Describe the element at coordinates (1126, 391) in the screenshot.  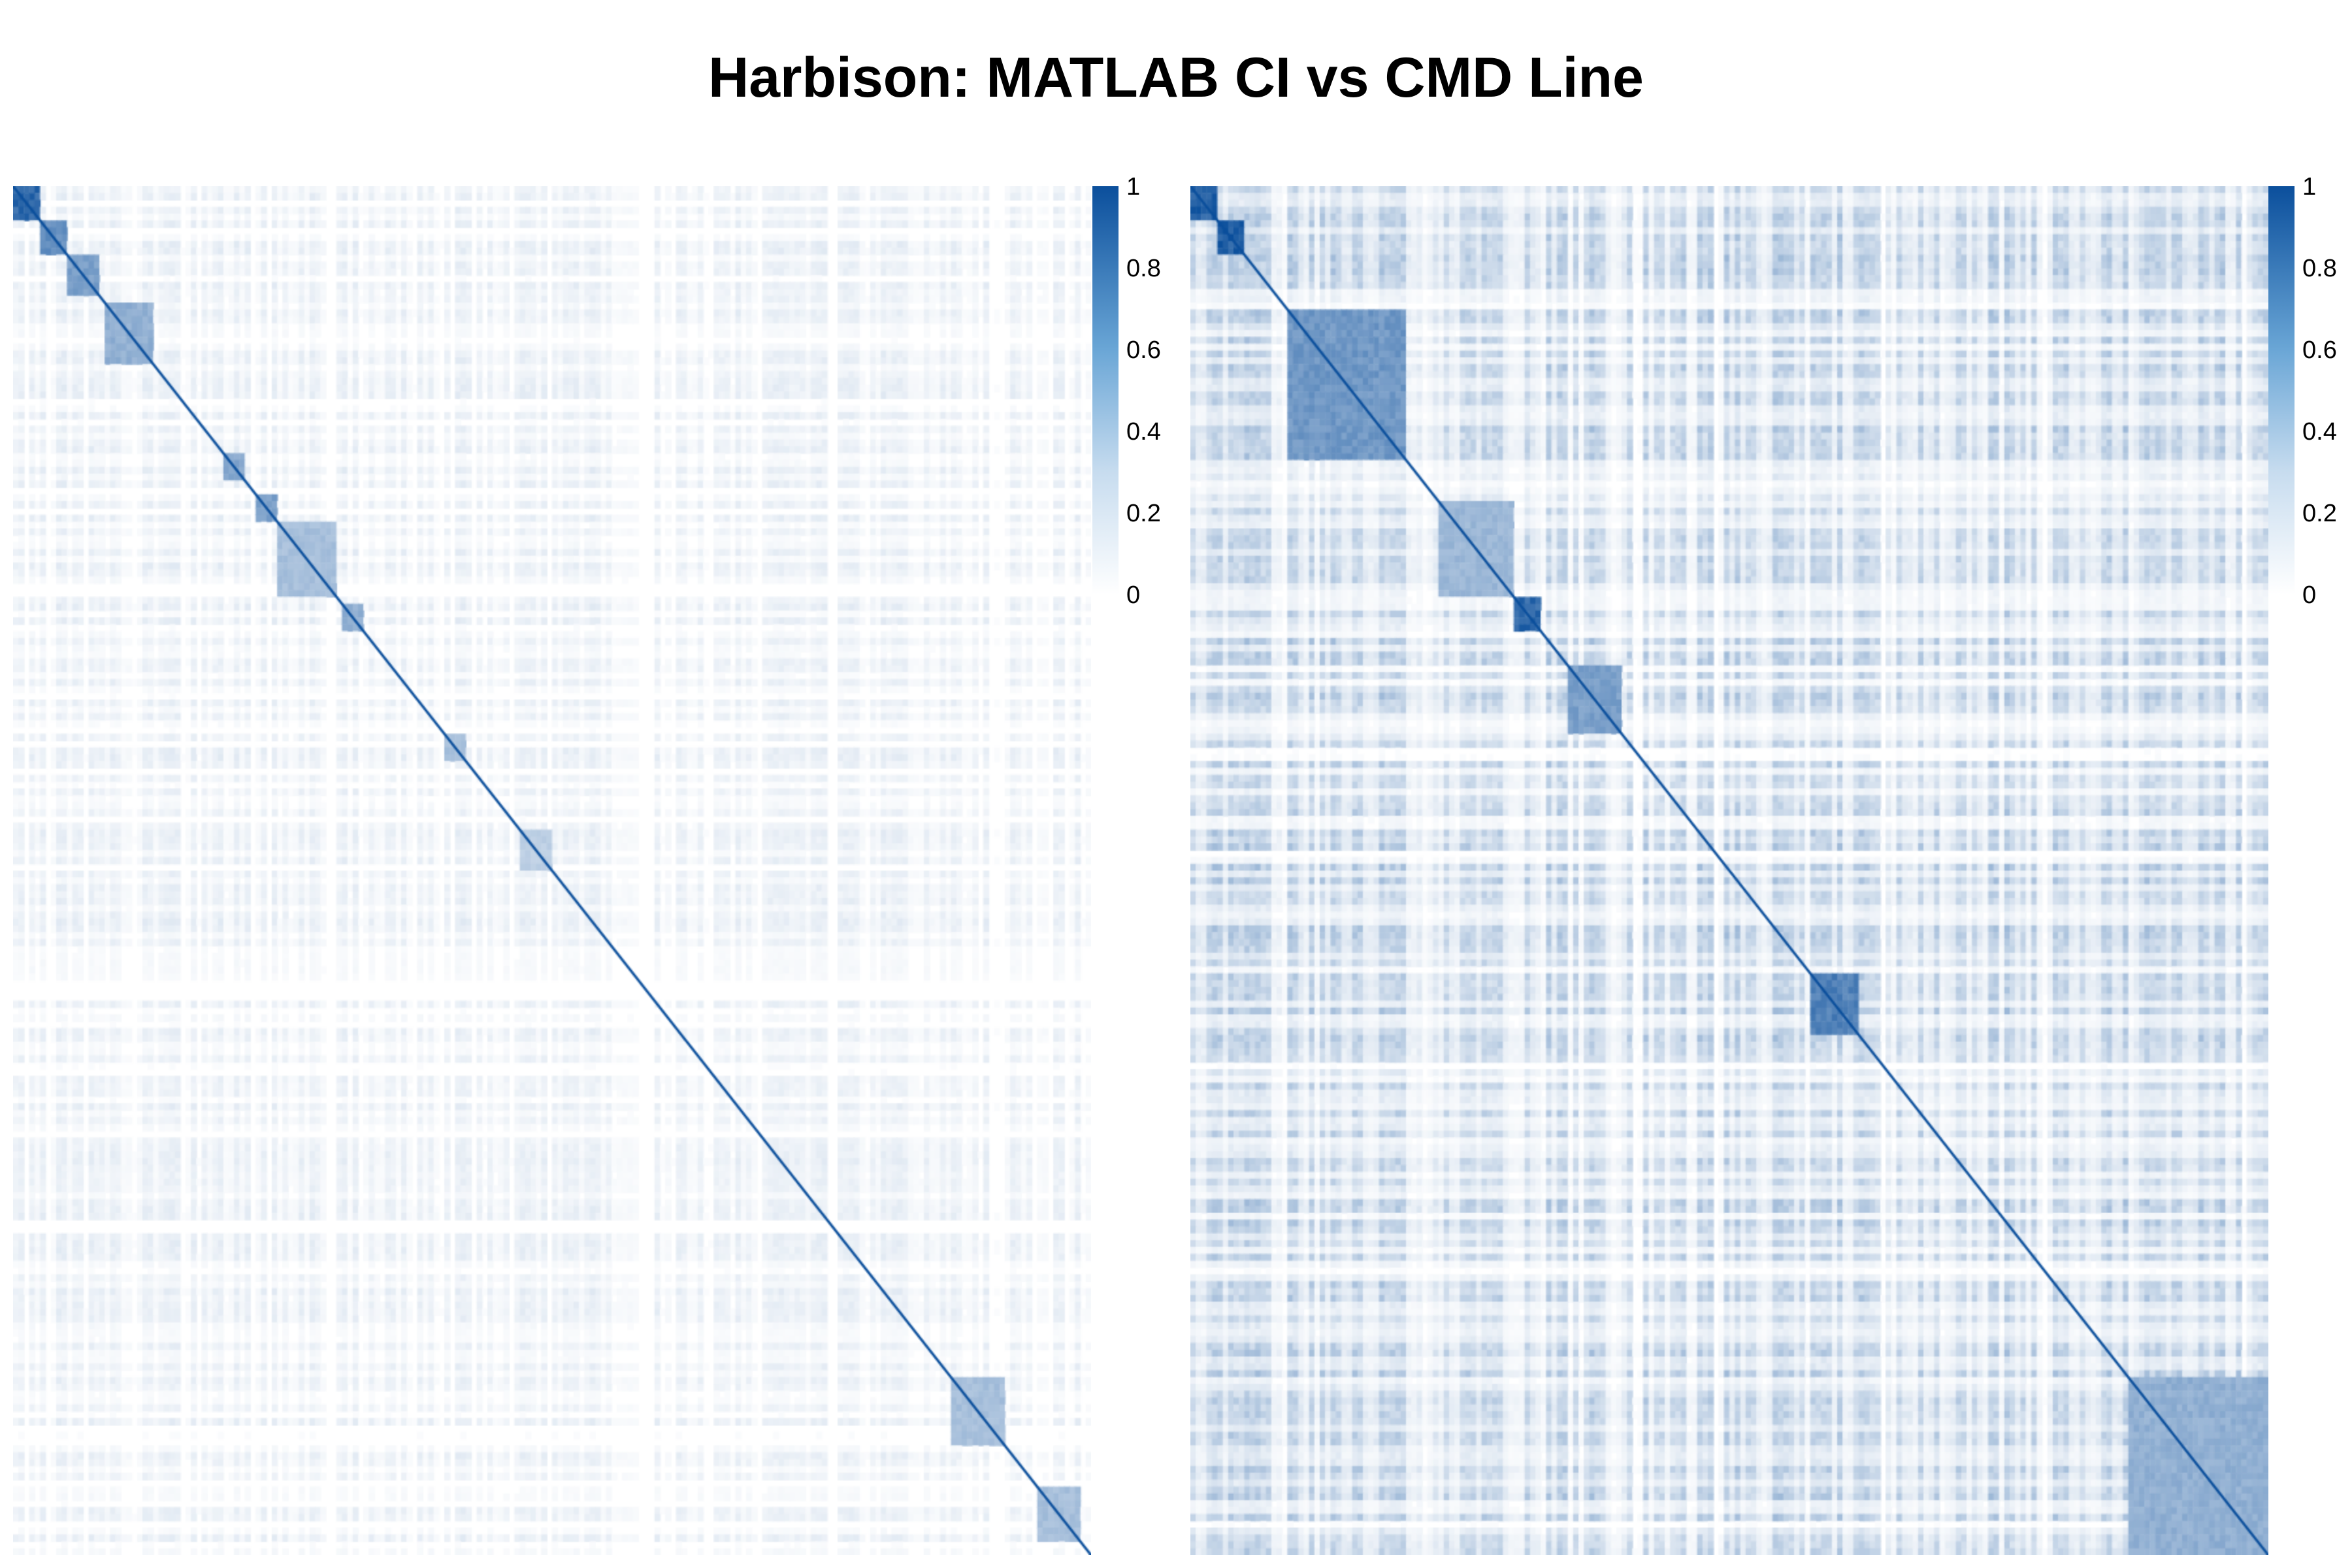
I see `colorbar-left: 1 0.8 0.6 0.4 0.2 0` at that location.